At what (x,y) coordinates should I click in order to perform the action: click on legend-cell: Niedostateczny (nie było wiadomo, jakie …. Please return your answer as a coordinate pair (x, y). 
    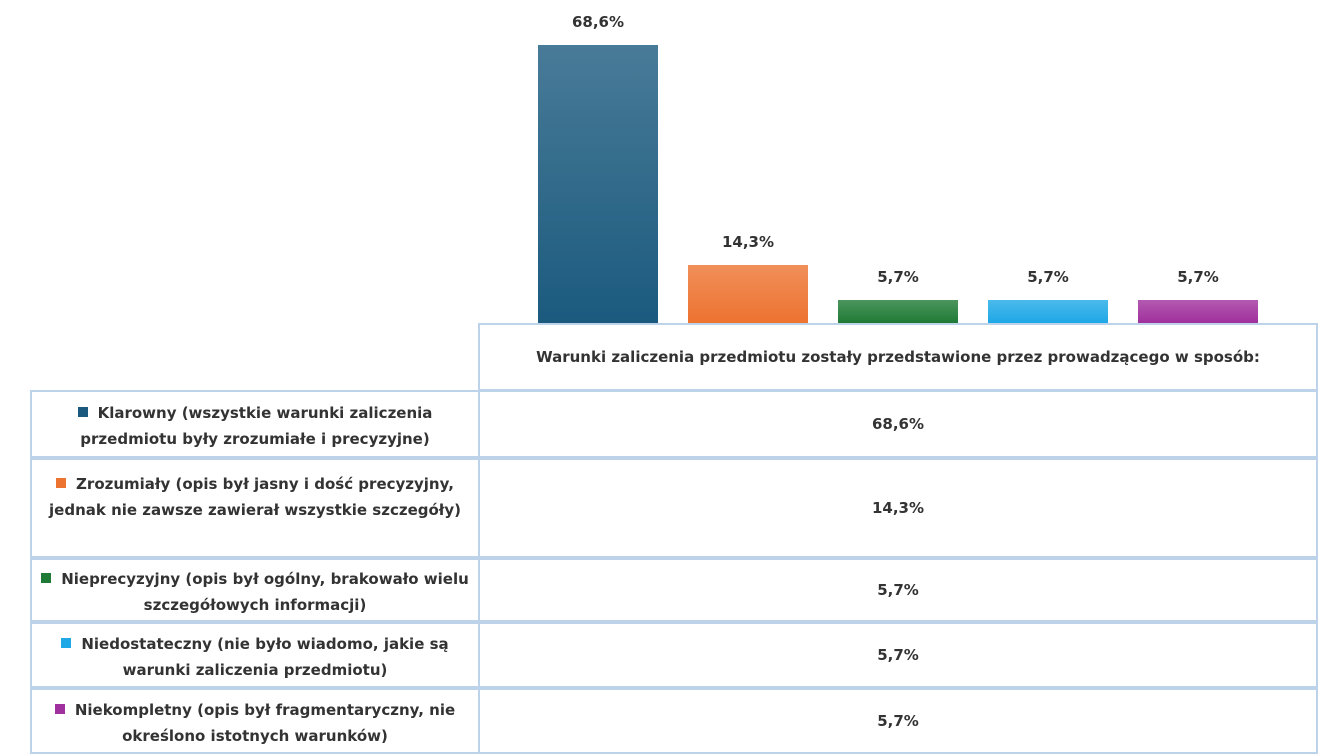
    Looking at the image, I should click on (255, 655).